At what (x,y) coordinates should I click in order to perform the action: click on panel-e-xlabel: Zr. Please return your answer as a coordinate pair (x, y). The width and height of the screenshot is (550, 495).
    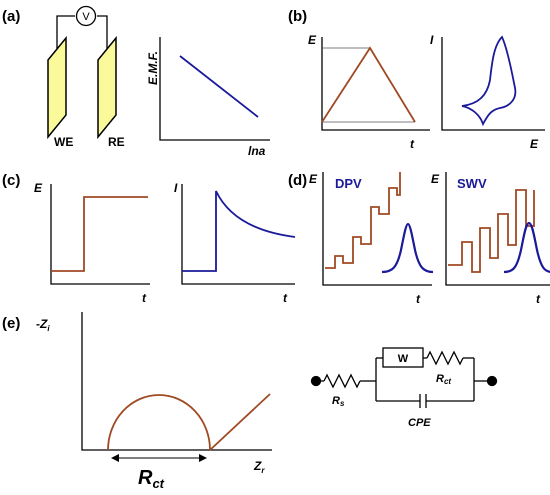
    Looking at the image, I should click on (259, 467).